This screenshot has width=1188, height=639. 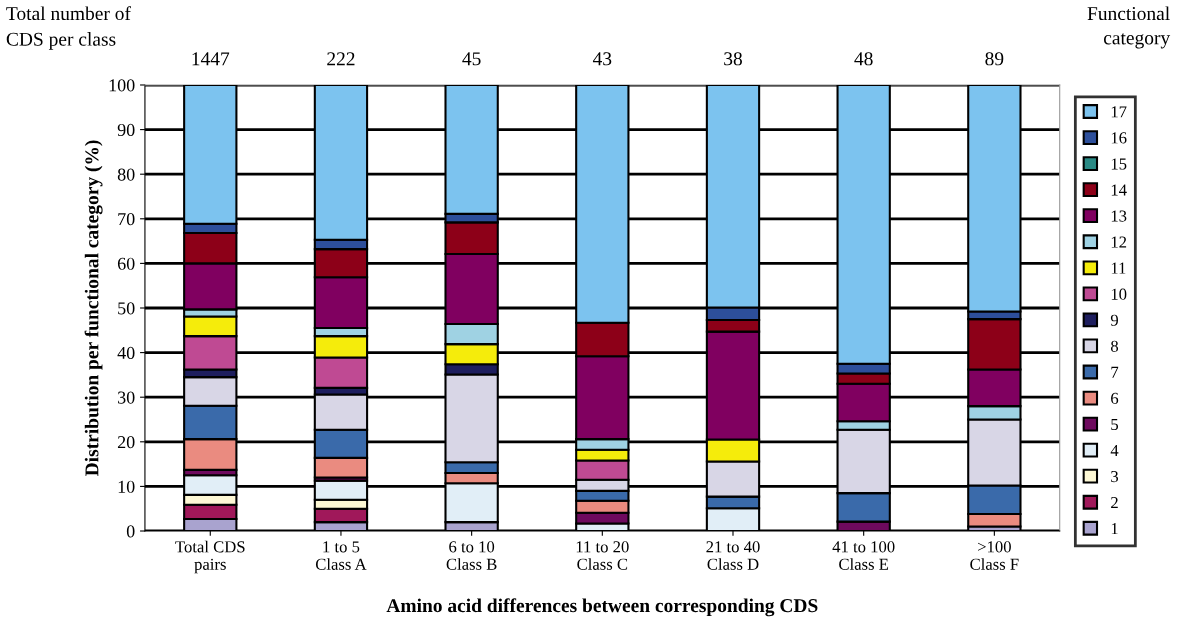 What do you see at coordinates (994, 555) in the screenshot?
I see `x-tick-label: >100 Class F` at bounding box center [994, 555].